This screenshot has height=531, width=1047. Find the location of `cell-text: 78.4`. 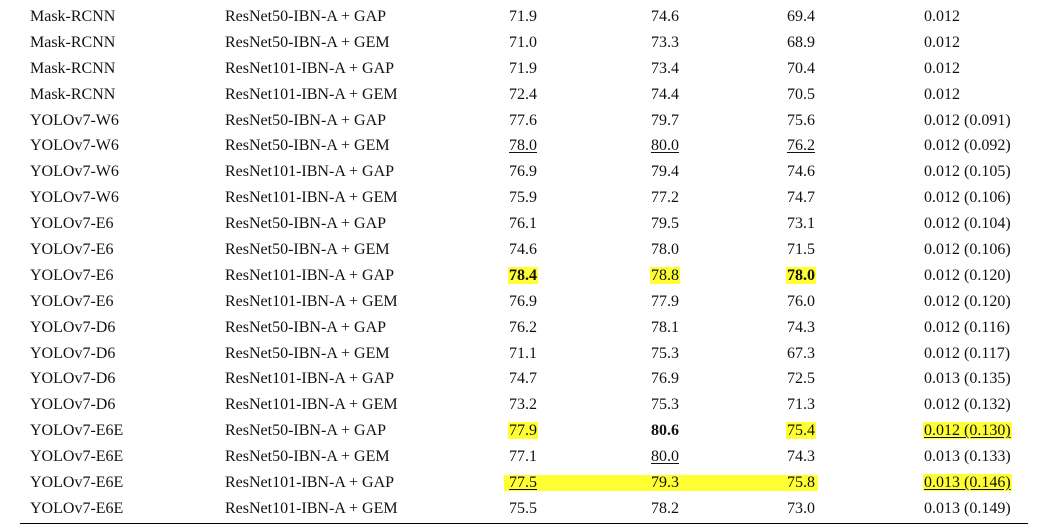

cell-text: 78.4 is located at coordinates (523, 275).